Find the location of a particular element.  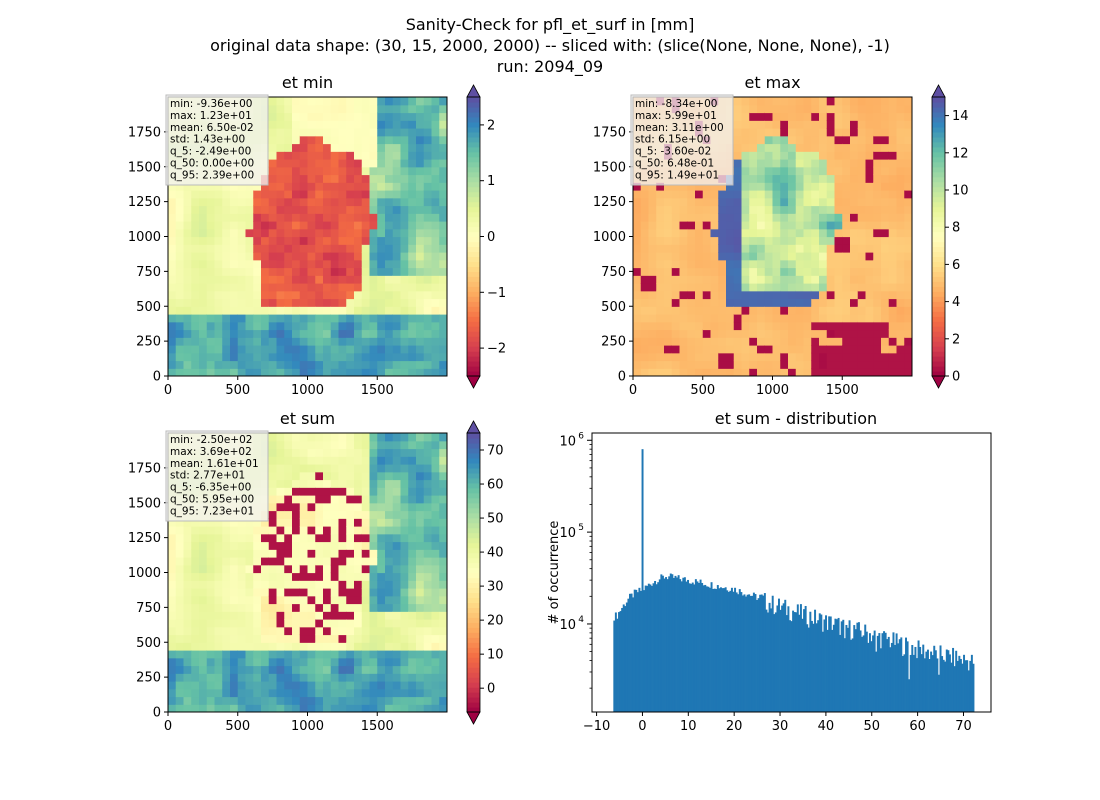

stats-line: max: 1.23e+01 is located at coordinates (211, 116).